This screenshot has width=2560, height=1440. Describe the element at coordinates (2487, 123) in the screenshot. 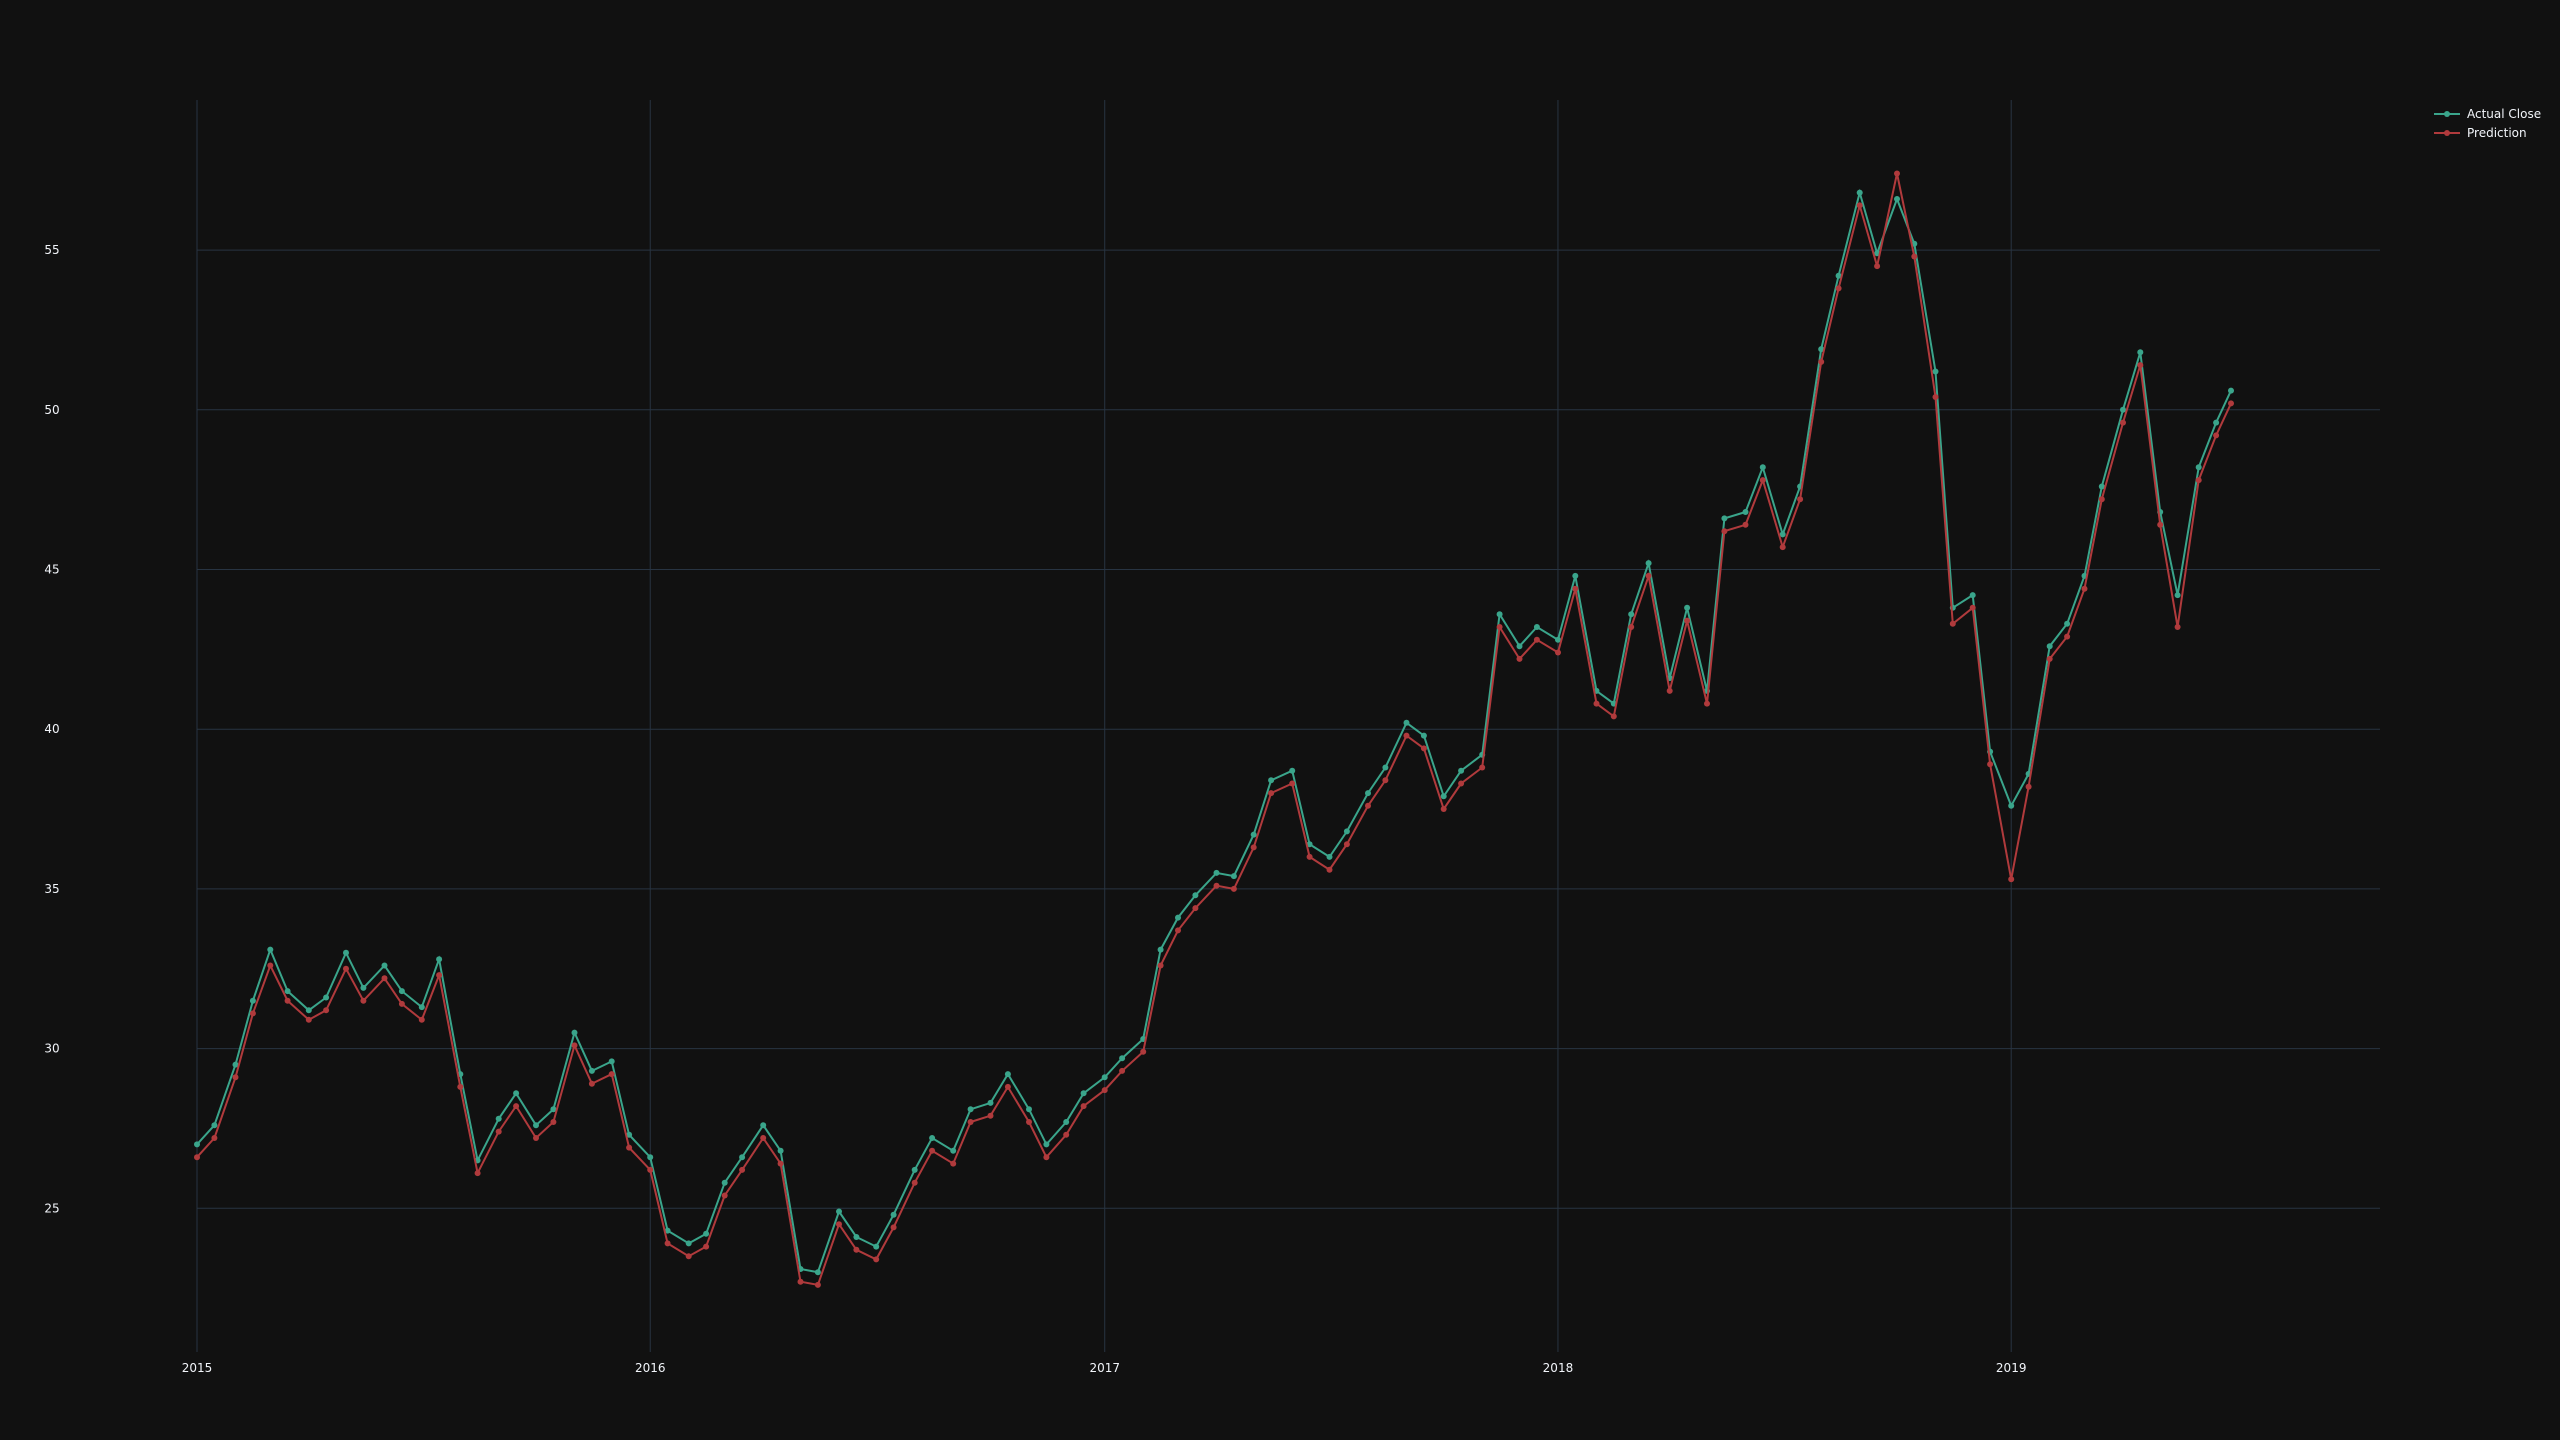

I see `legend: Actual Close Prediction` at that location.